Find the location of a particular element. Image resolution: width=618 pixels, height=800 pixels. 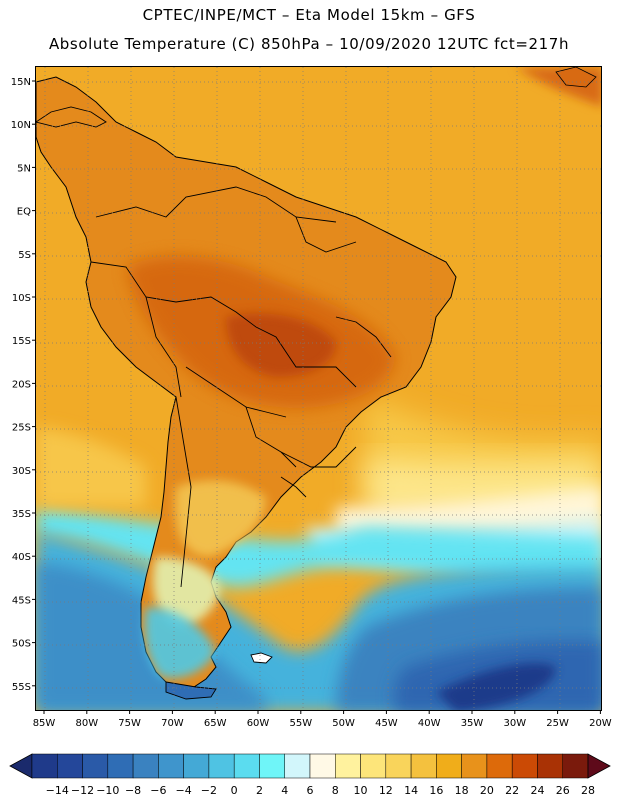

lat-label-50s: 50S is located at coordinates (21, 644).